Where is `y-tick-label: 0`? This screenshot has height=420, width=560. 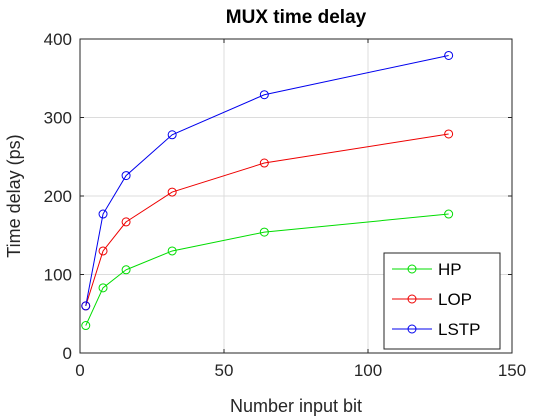 y-tick-label: 0 is located at coordinates (67, 353).